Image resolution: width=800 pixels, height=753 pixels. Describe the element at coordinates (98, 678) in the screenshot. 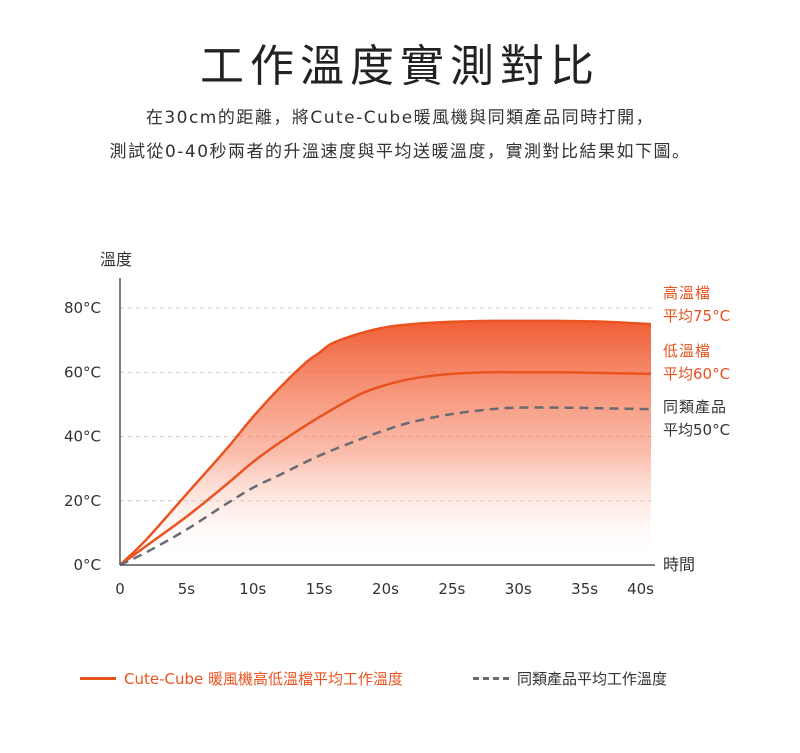

I see `legend-solid-line-swatch` at that location.